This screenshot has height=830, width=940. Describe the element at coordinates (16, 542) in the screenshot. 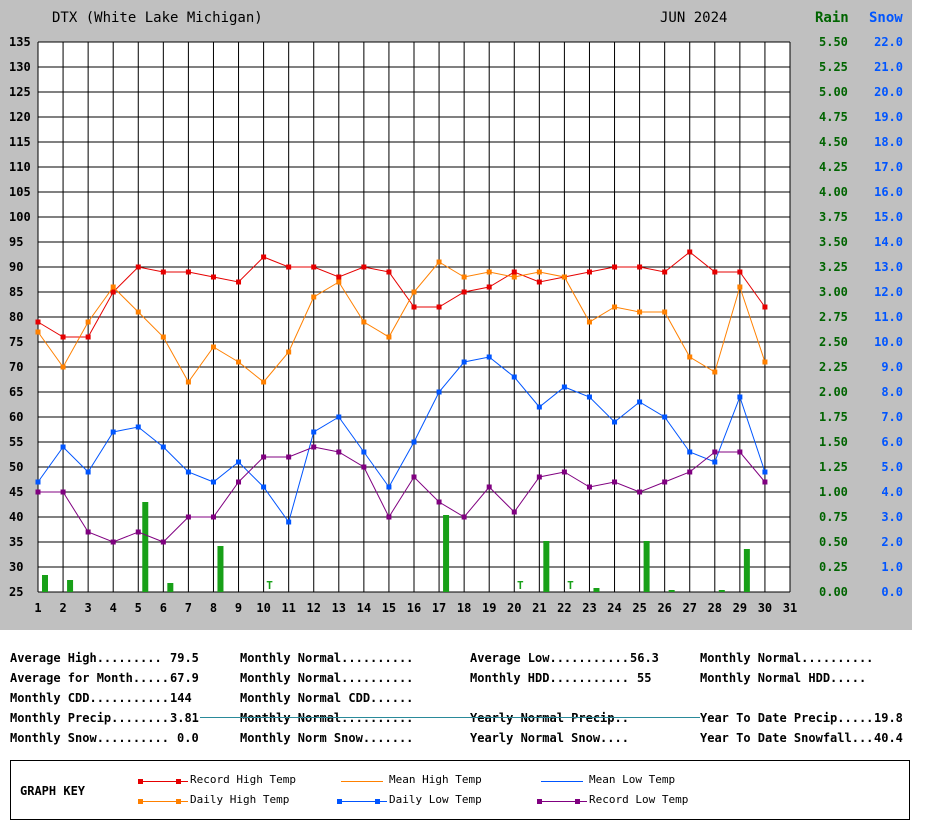

I see `y-tick-label: 35` at that location.